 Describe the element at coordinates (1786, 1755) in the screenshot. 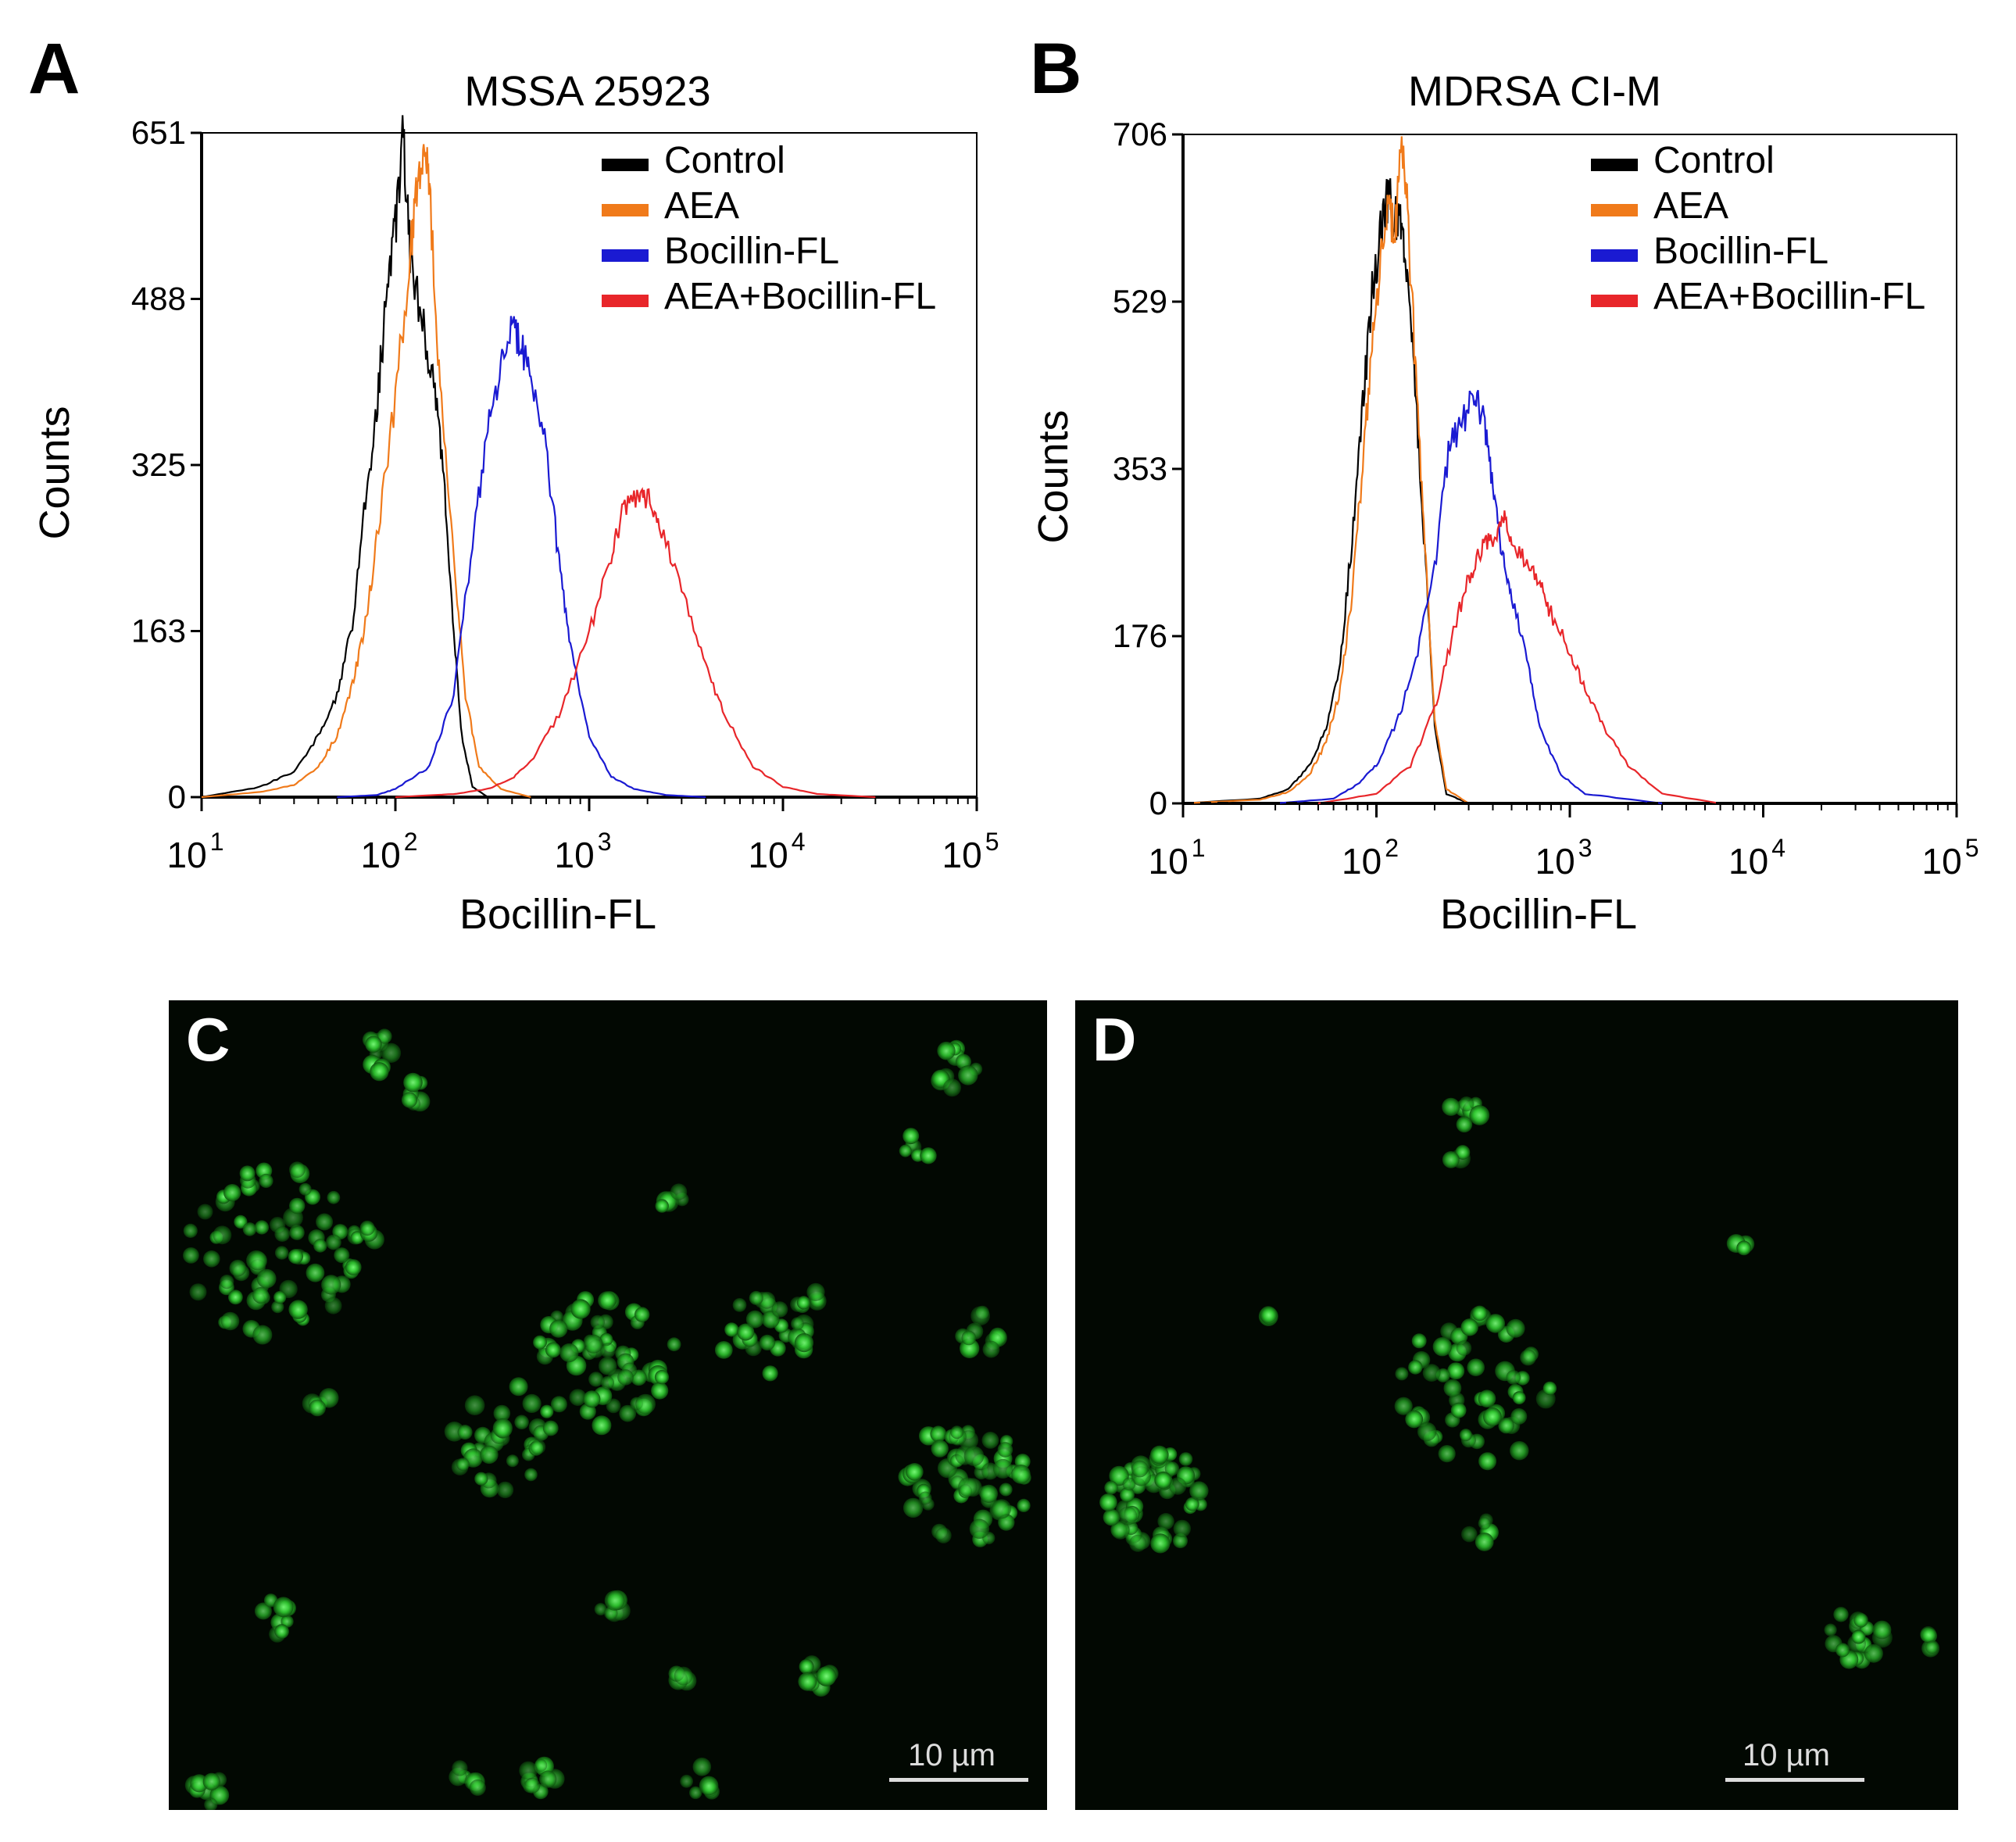

I see `scale-bar-label-d: 10 µm` at that location.